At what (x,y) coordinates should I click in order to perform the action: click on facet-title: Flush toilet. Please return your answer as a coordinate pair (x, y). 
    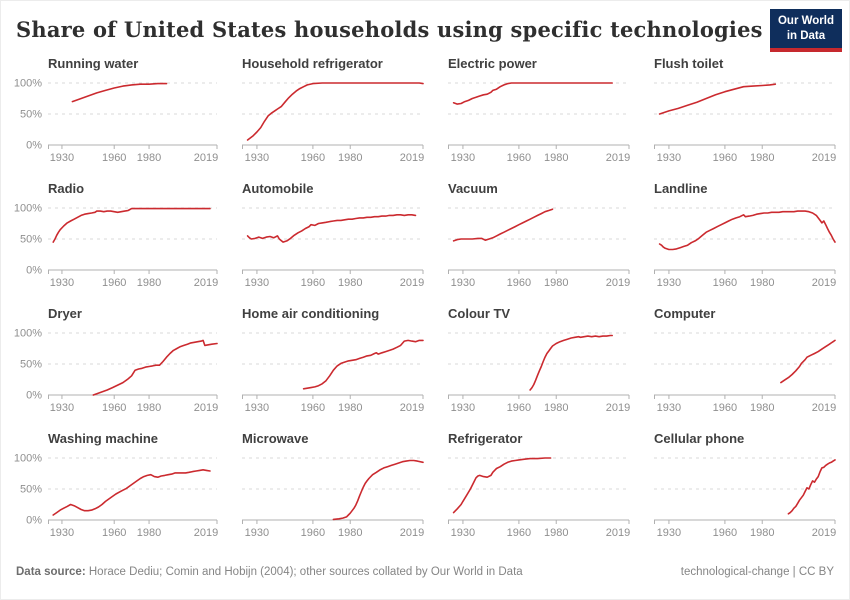
    Looking at the image, I should click on (689, 63).